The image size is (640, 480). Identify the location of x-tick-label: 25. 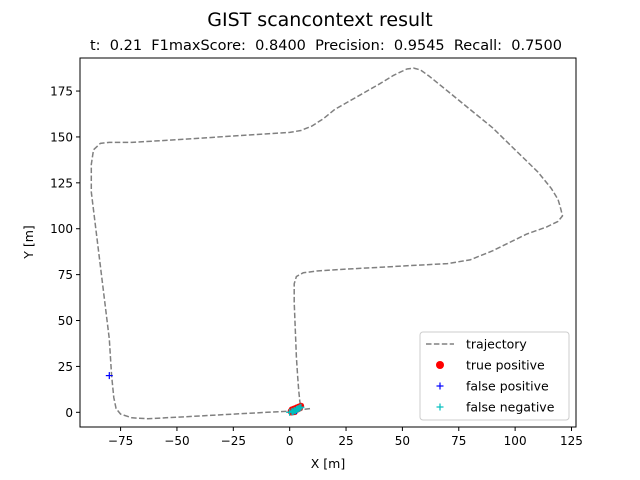
(345, 441).